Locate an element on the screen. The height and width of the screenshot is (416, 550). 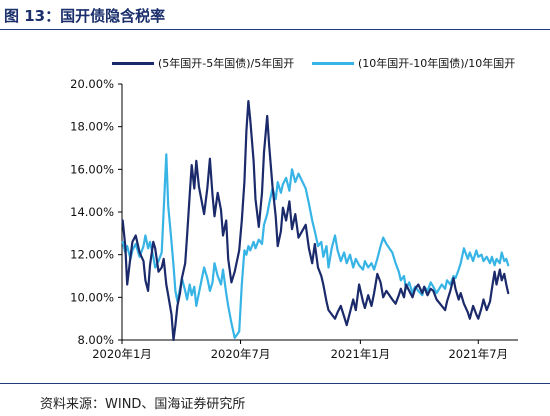
source-note: 资料来源：WIND、国海证券研究所 is located at coordinates (143, 404).